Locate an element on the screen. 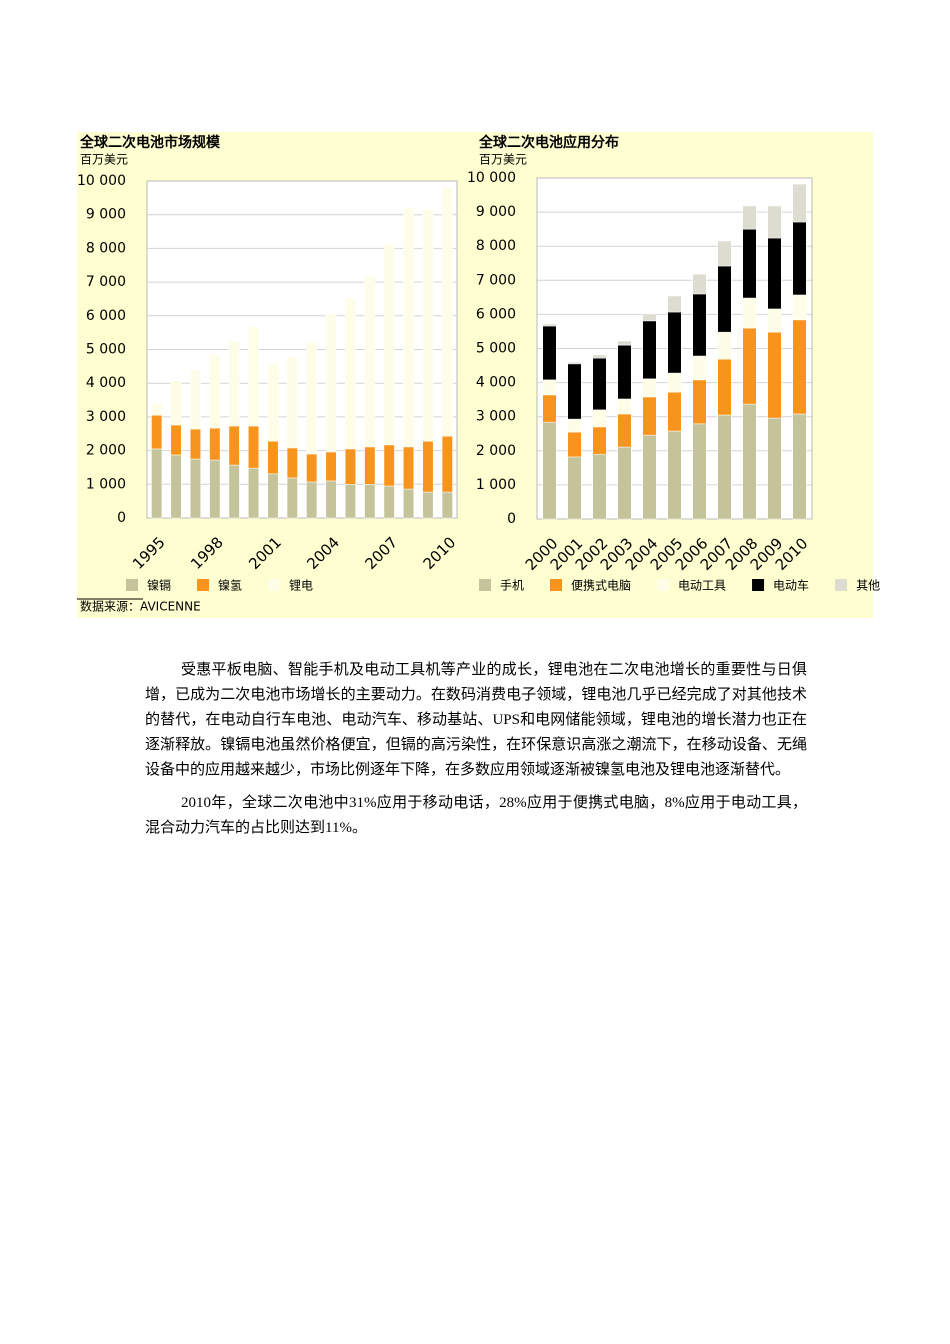 The height and width of the screenshot is (1344, 950). legend-label: 镍氢 is located at coordinates (230, 585).